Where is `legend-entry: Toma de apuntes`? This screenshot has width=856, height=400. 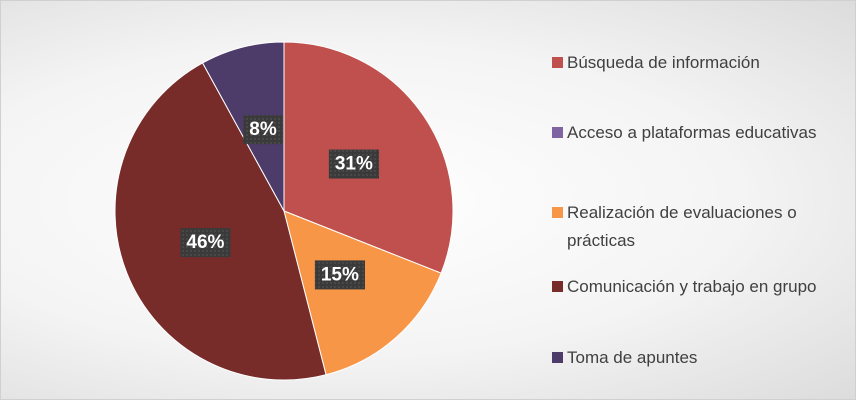 legend-entry: Toma de apuntes is located at coordinates (694, 358).